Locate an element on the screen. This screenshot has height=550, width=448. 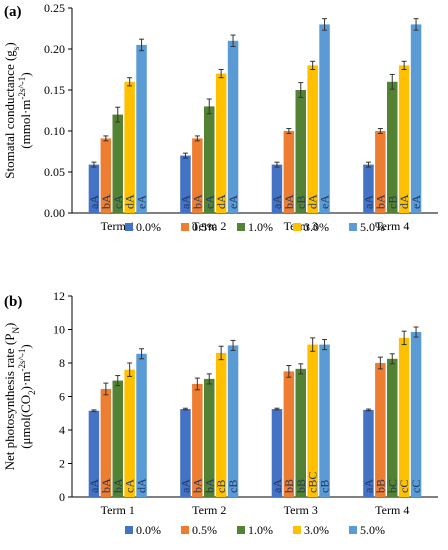
y-tick-label: 2 is located at coordinates (62, 464).